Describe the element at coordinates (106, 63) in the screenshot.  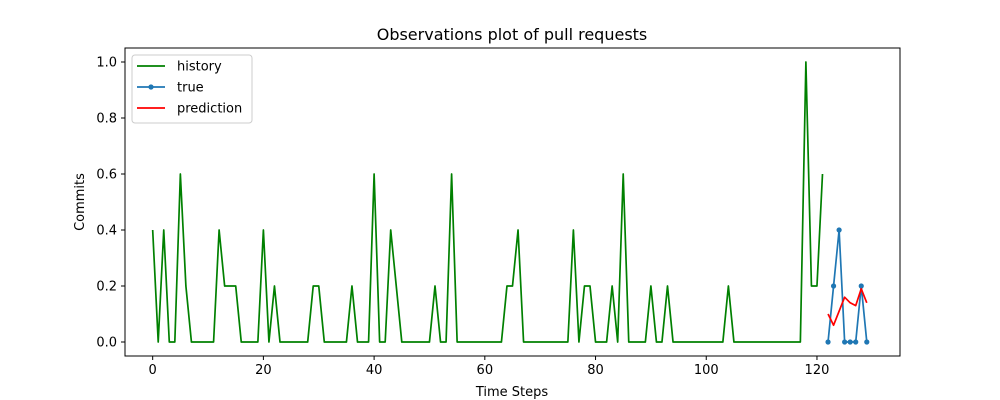
I see `y-tick-label: 1.0` at that location.